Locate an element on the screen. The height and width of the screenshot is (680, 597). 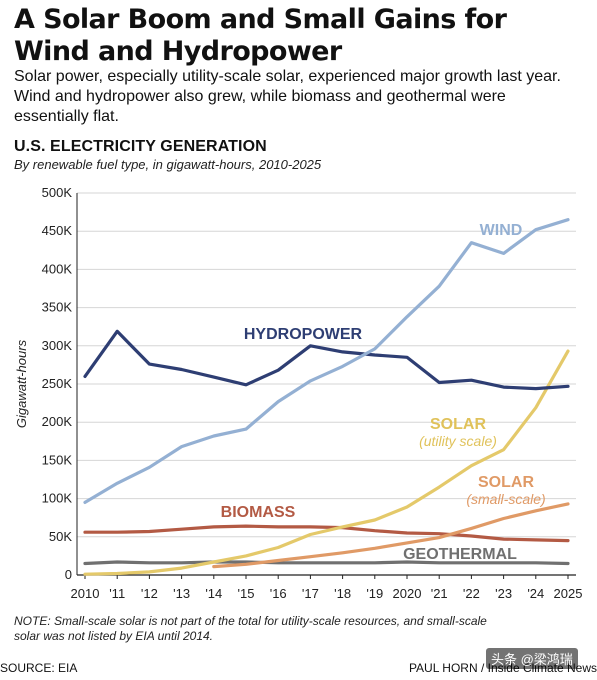
x-tick-label: '22 is located at coordinates (471, 593).